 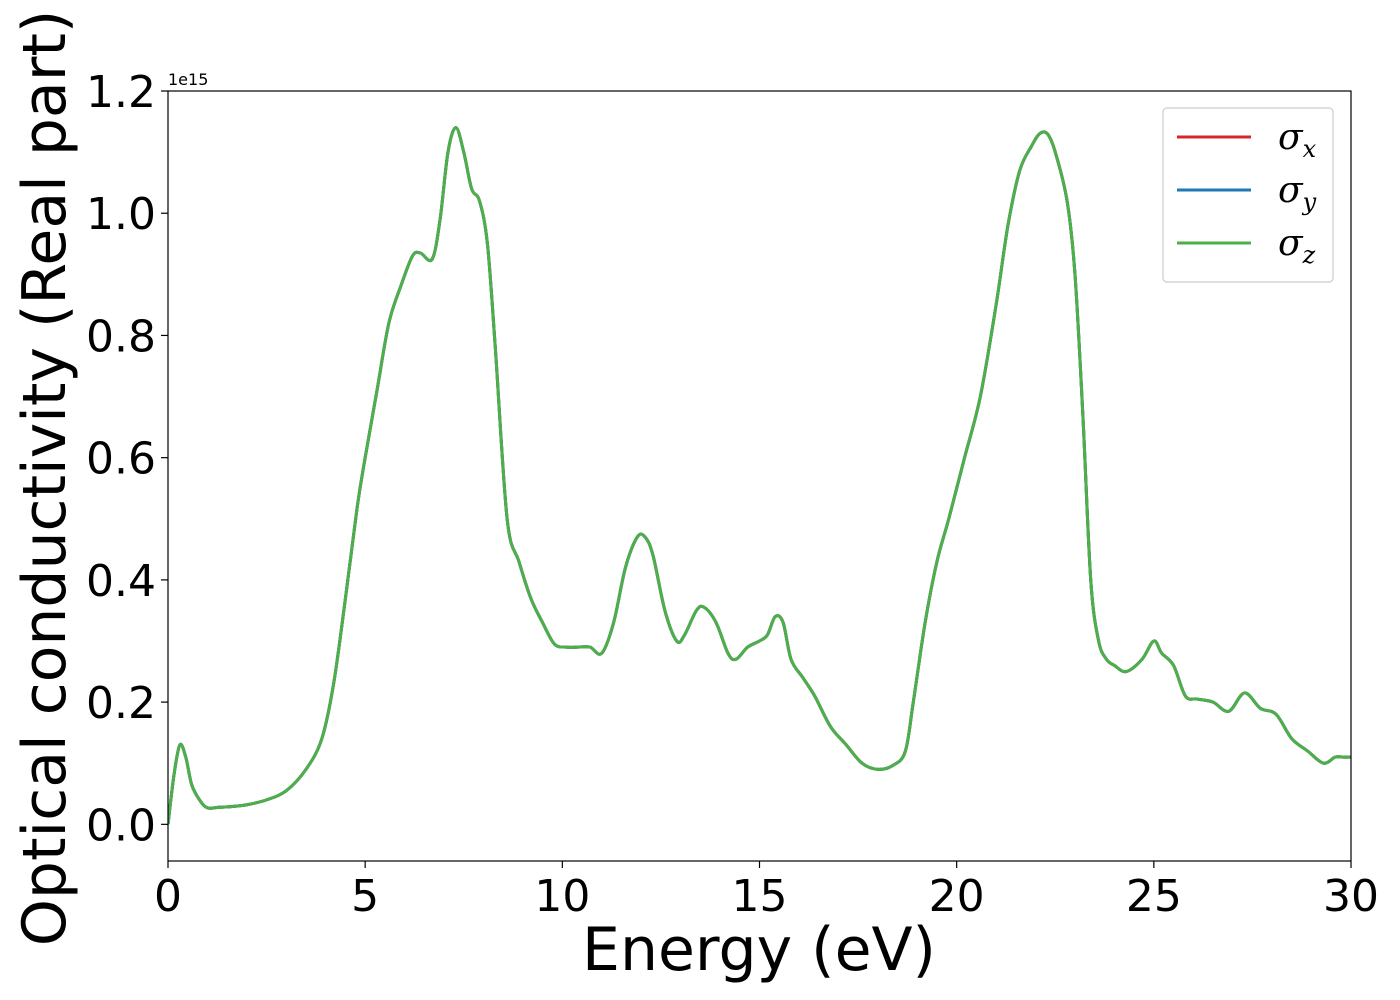 I want to click on x-tick-label: 30, so click(x=1351, y=896).